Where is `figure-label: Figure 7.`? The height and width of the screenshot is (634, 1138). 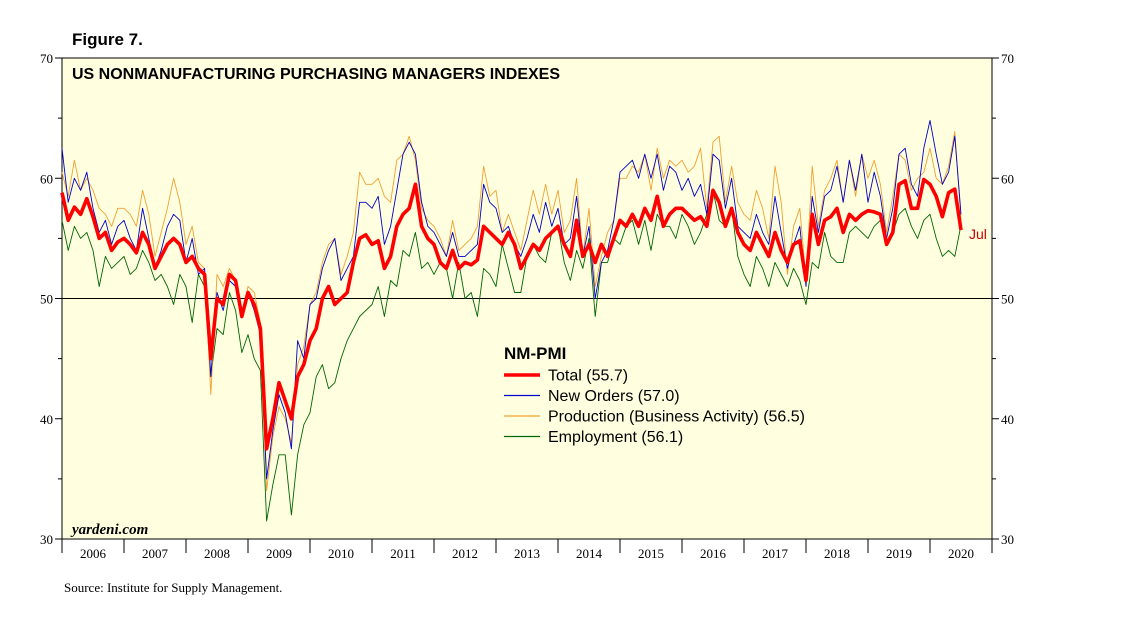
figure-label: Figure 7. is located at coordinates (107, 39).